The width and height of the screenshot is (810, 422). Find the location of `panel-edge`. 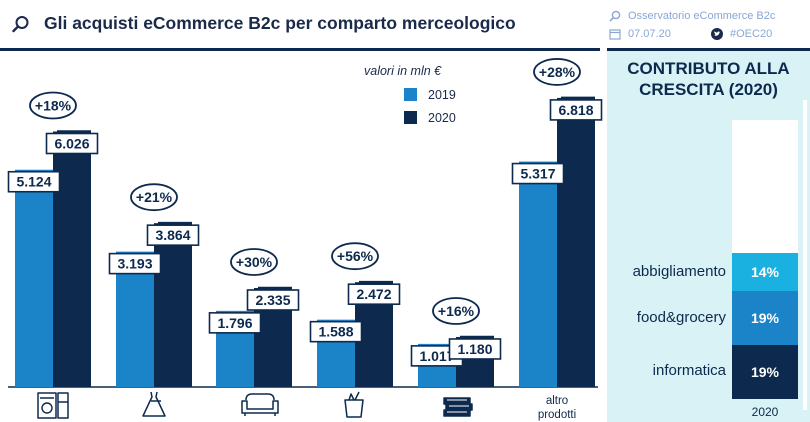

panel-edge is located at coordinates (805, 255).